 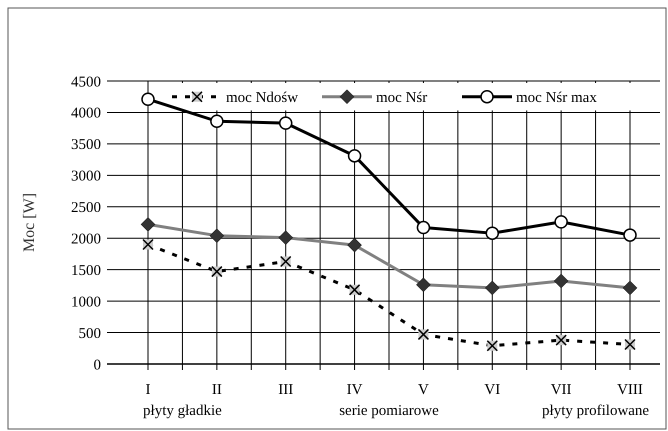 I want to click on x-tick-label: VI, so click(x=492, y=390).